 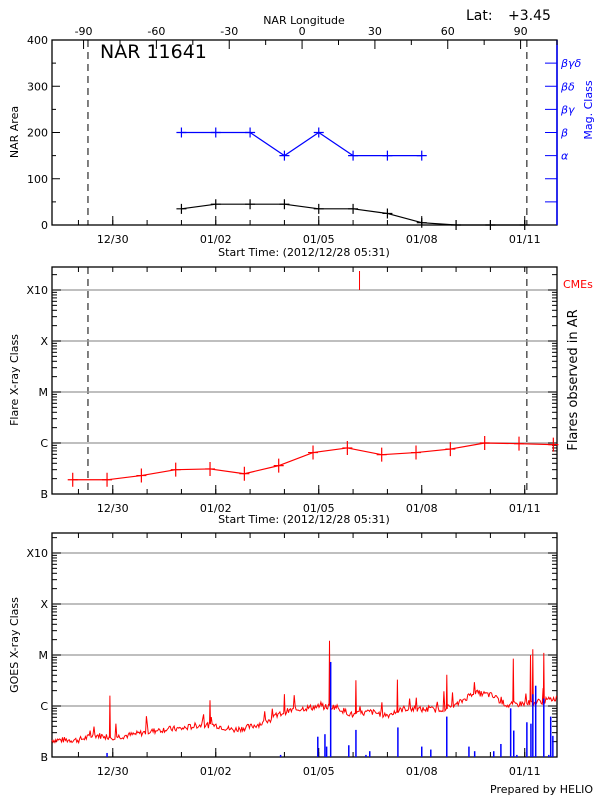 What do you see at coordinates (304, 519) in the screenshot?
I see `panel2-xlabel: Start Time: (2012/12/28 05:31)` at bounding box center [304, 519].